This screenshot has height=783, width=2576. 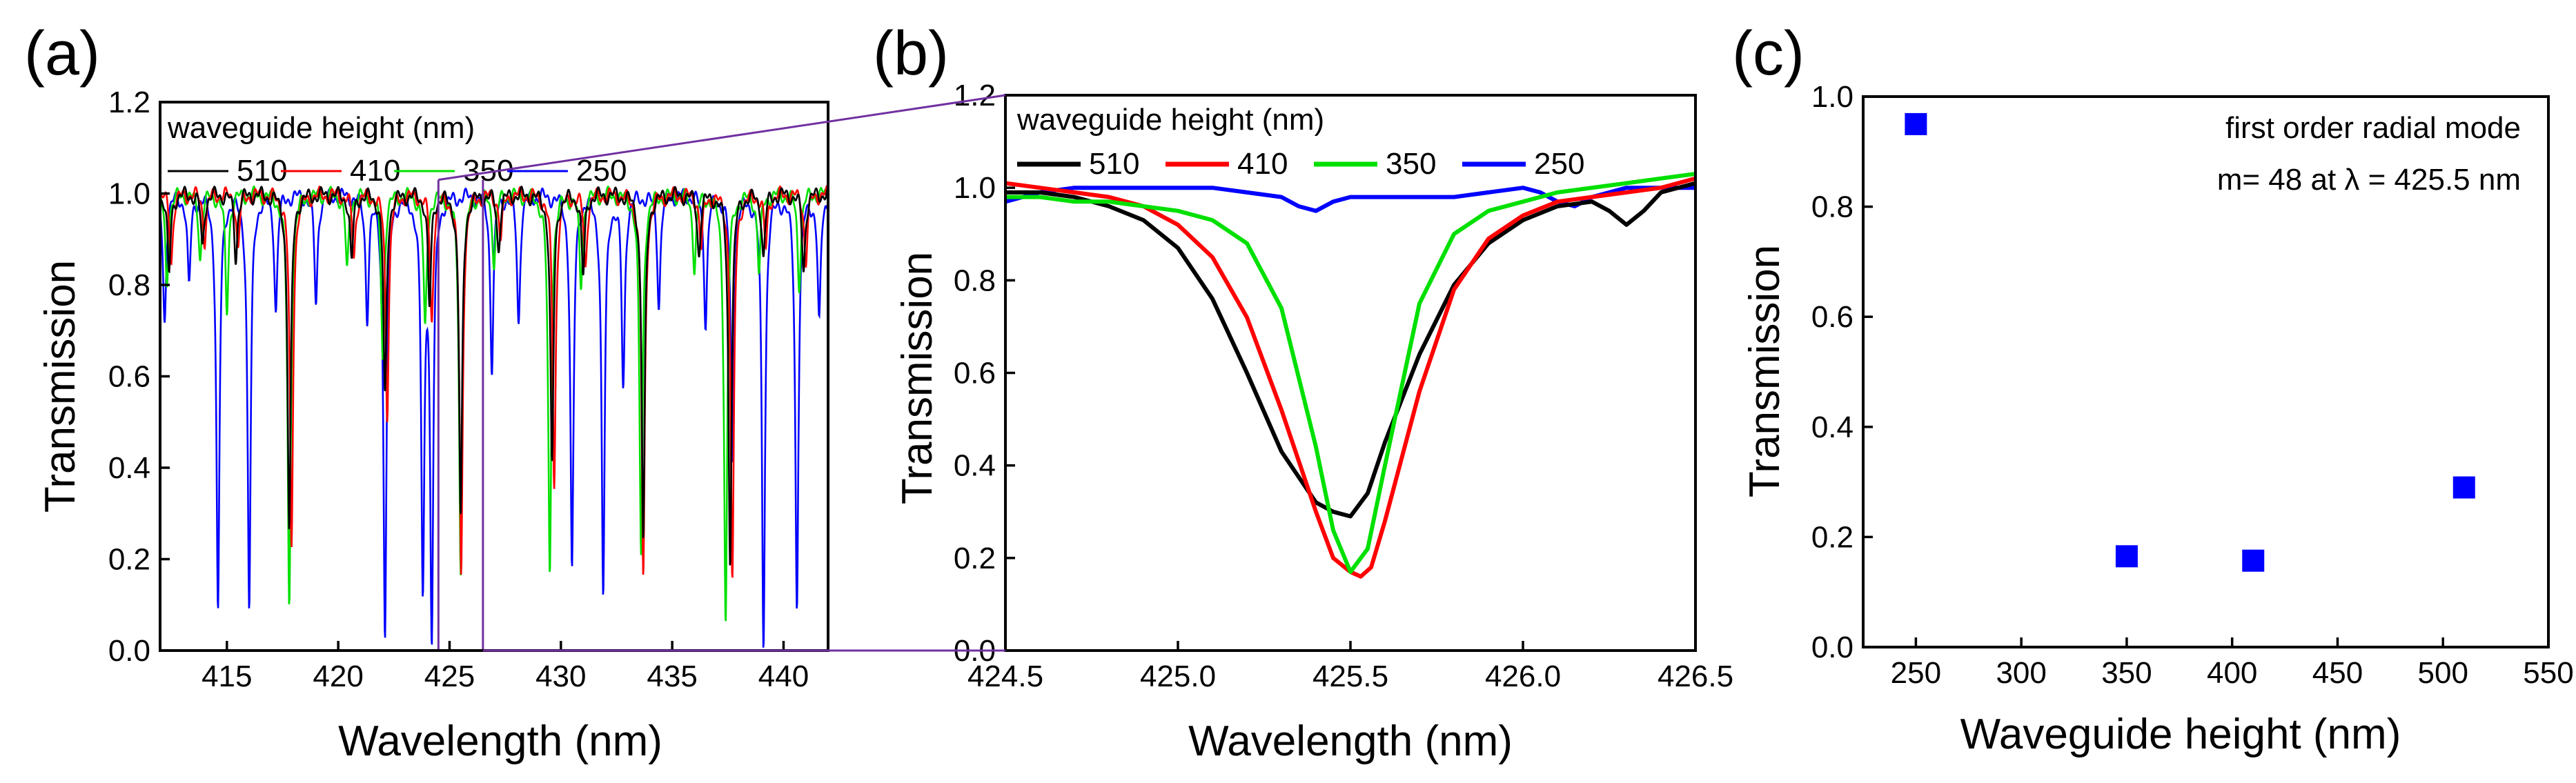 I want to click on panel-b-x-axis-title: Wavelength (nm), so click(x=1350, y=741).